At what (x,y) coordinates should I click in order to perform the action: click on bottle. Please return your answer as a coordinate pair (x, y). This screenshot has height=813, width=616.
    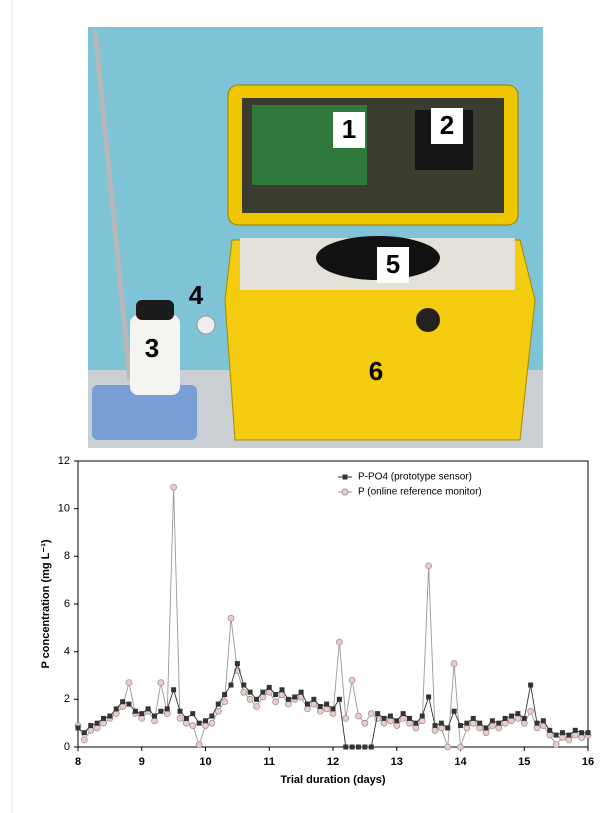
    Looking at the image, I should click on (155, 355).